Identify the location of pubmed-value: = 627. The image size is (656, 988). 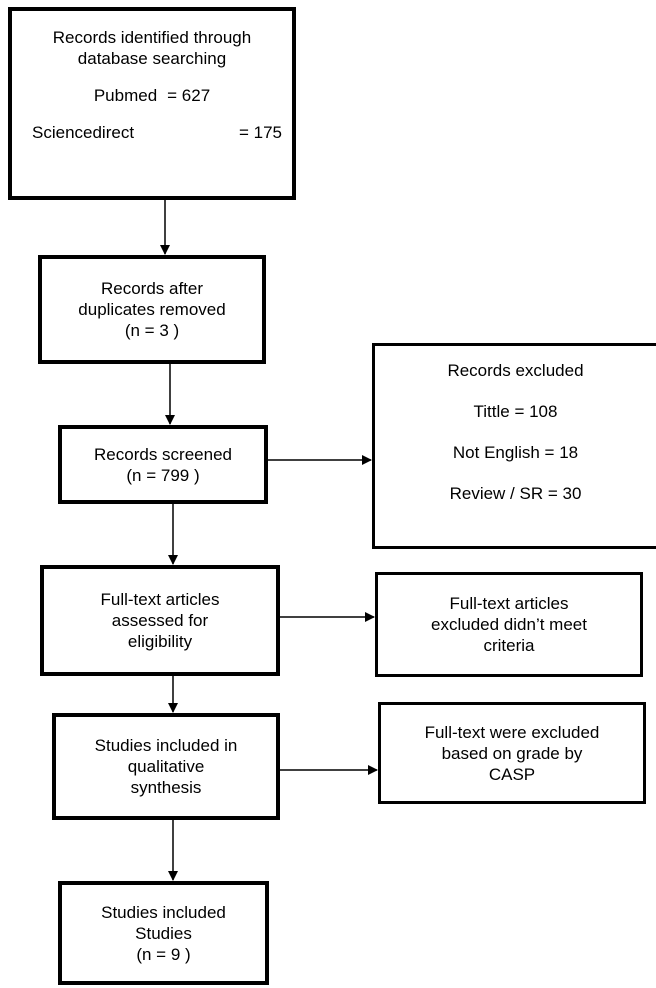
(189, 95).